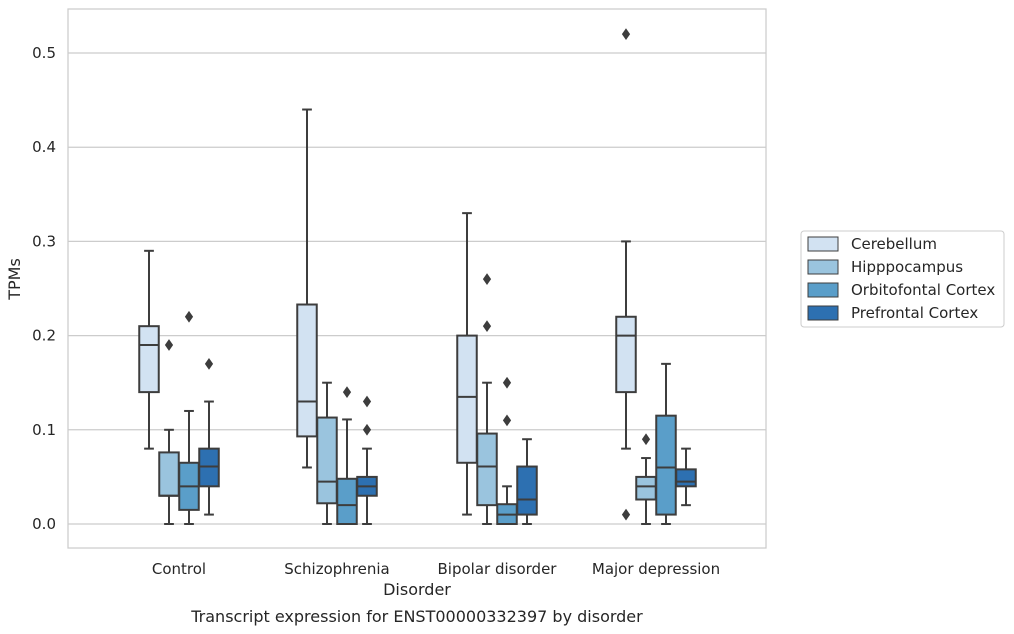 This screenshot has height=634, width=1014. I want to click on legend-label: Orbitofontal Cortex, so click(923, 290).